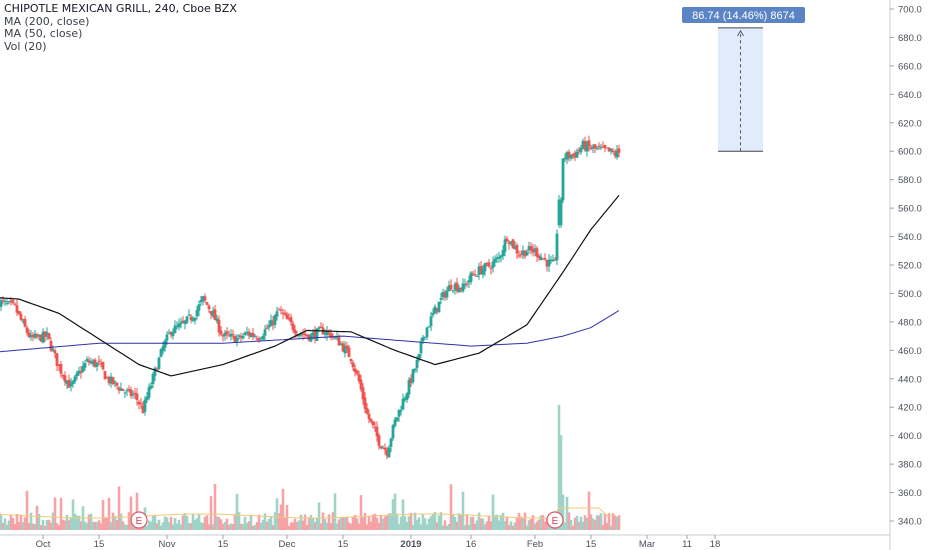  What do you see at coordinates (25, 46) in the screenshot?
I see `indicator-volume-label: Vol (20)` at bounding box center [25, 46].